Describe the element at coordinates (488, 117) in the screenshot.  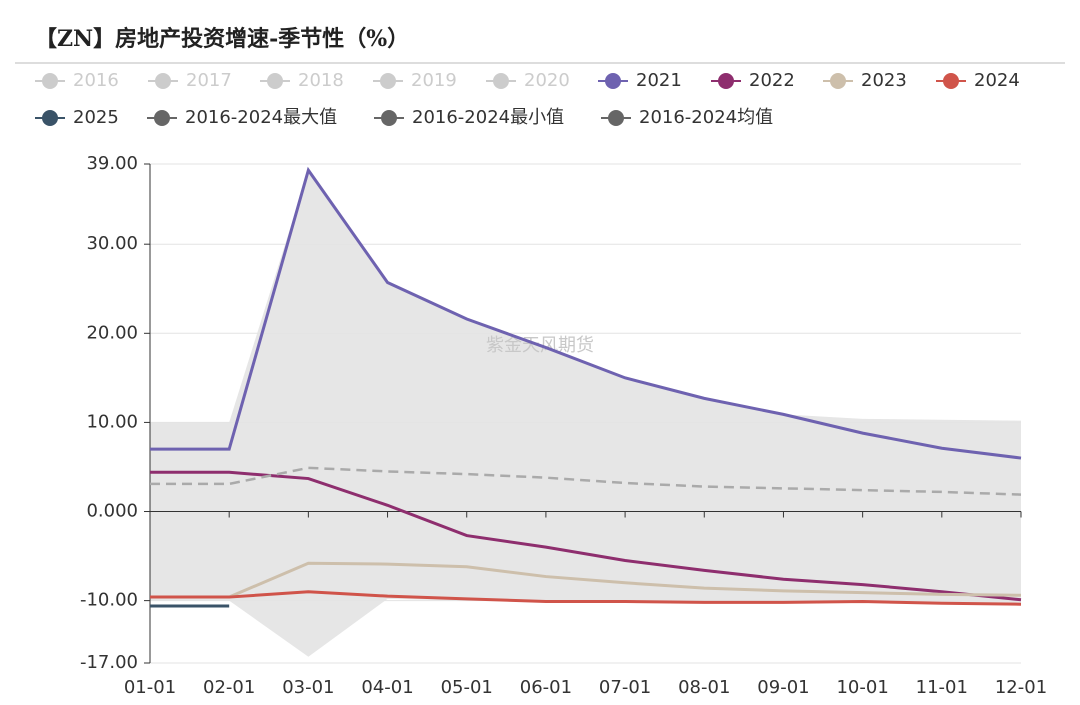
I see `legend-label: 2016-2024最小值` at that location.